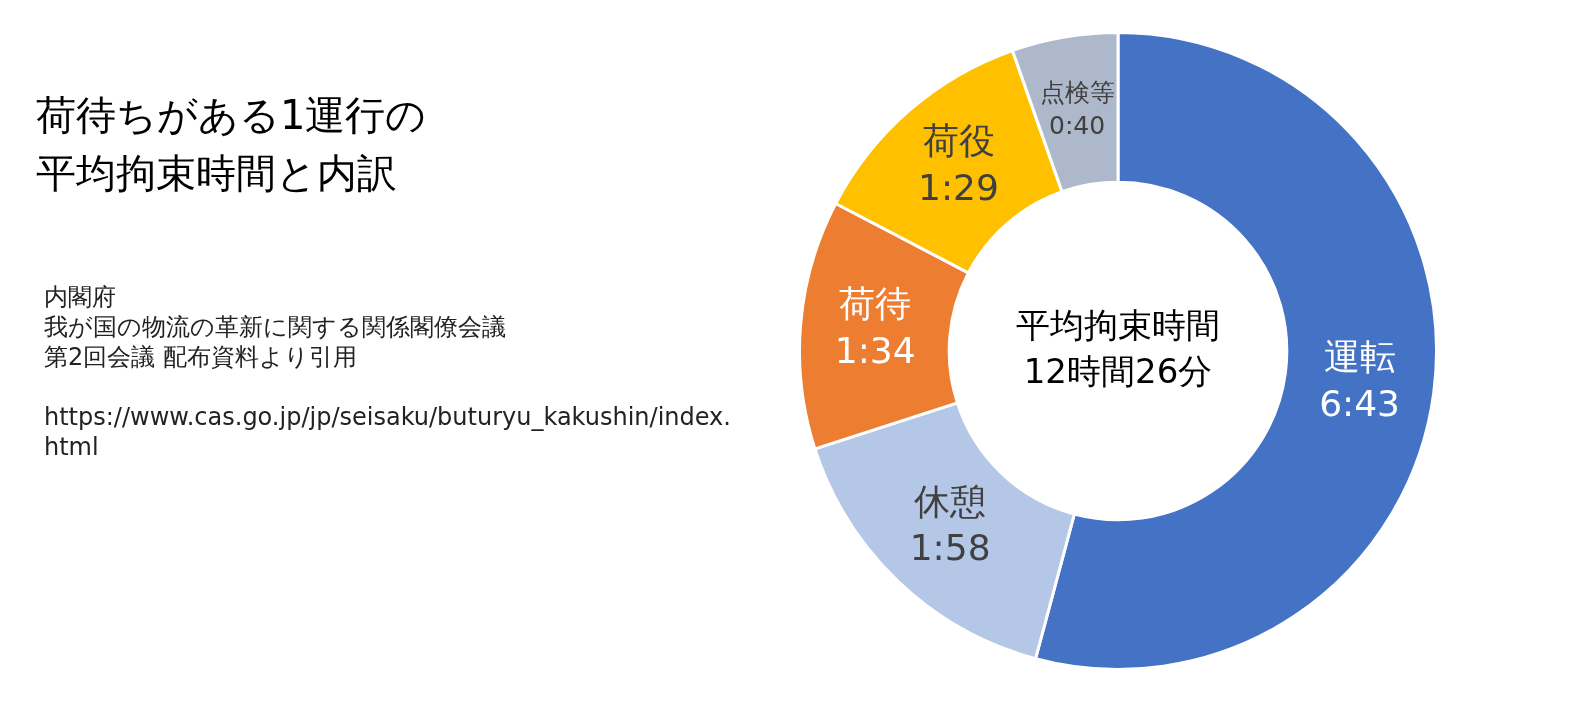 This screenshot has width=1580, height=717. What do you see at coordinates (1077, 93) in the screenshot?
I see `slice-label: 点検等` at bounding box center [1077, 93].